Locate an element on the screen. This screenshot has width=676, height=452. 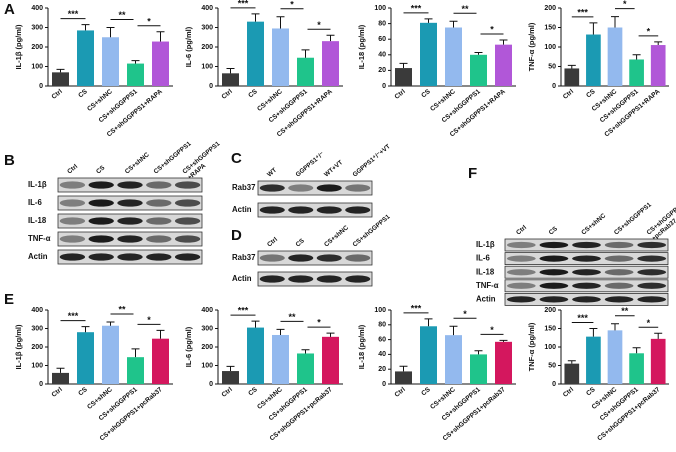
panel-letter: B is located at coordinates (9, 160).